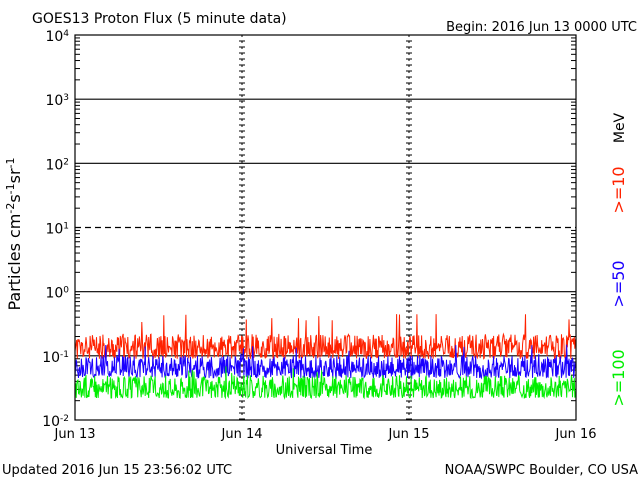 Image resolution: width=640 pixels, height=480 pixels. What do you see at coordinates (55, 422) in the screenshot?
I see `y-tick-label: 10-2` at bounding box center [55, 422].